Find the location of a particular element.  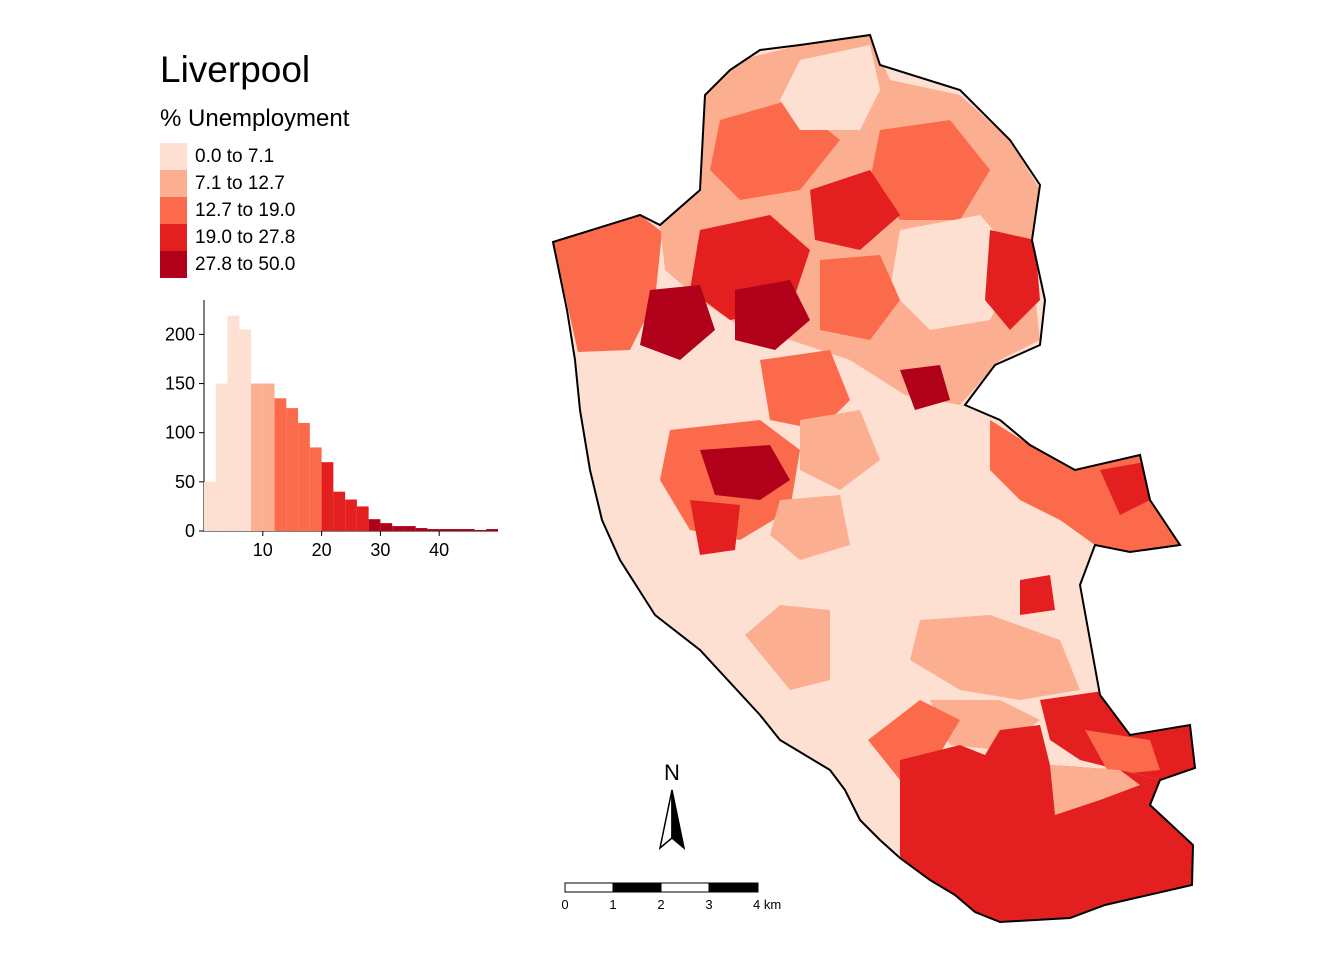

legend-label: 19.0 to 27.8 is located at coordinates (245, 237).